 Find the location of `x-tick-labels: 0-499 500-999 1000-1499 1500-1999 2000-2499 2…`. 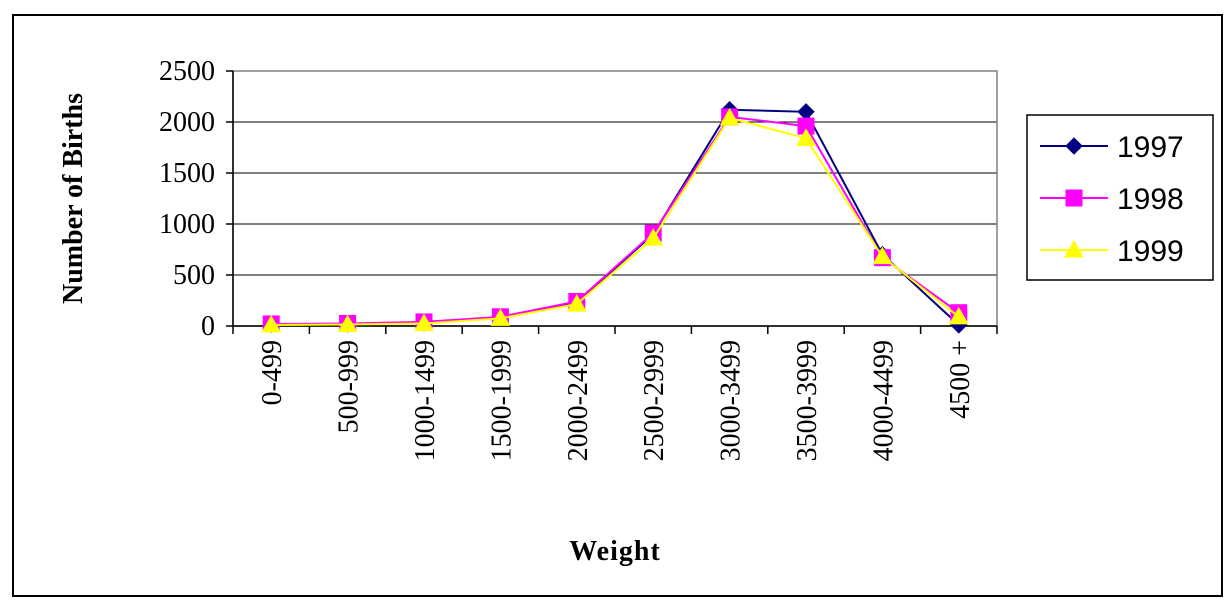

x-tick-labels: 0-499 500-999 1000-1499 1500-1999 2000-2499 2… is located at coordinates (616, 400).